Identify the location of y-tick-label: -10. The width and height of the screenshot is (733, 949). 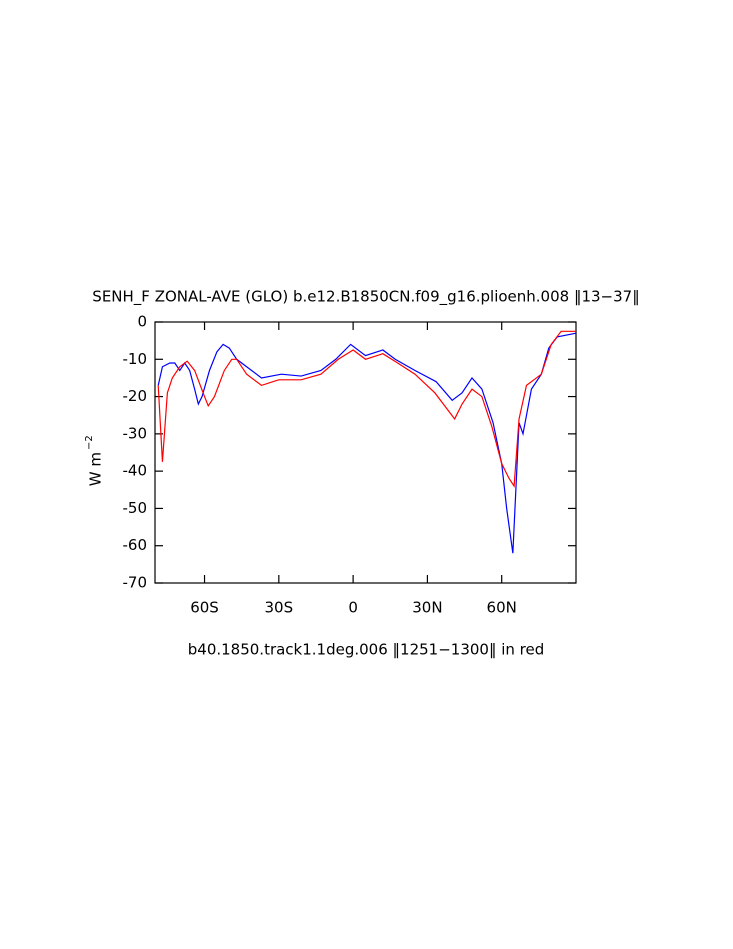
(135, 359).